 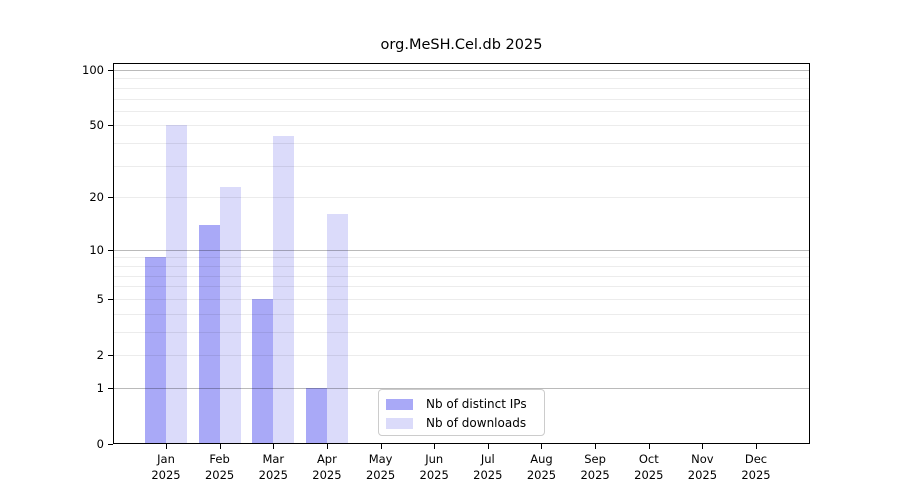 What do you see at coordinates (434, 446) in the screenshot?
I see `x-tick-jun` at bounding box center [434, 446].